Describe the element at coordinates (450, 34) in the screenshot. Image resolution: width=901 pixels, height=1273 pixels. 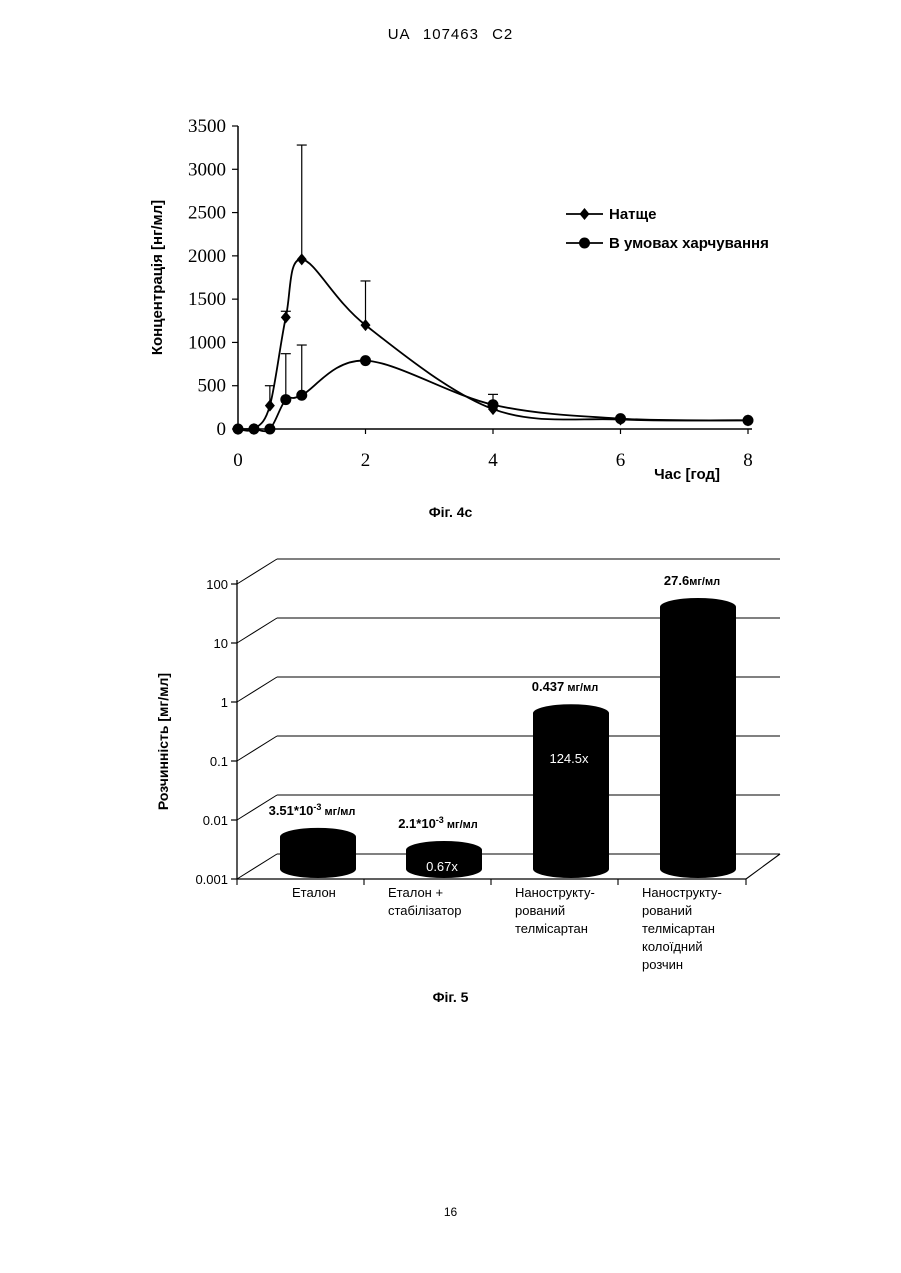
I see `patent-header: UA 107463 C2` at that location.